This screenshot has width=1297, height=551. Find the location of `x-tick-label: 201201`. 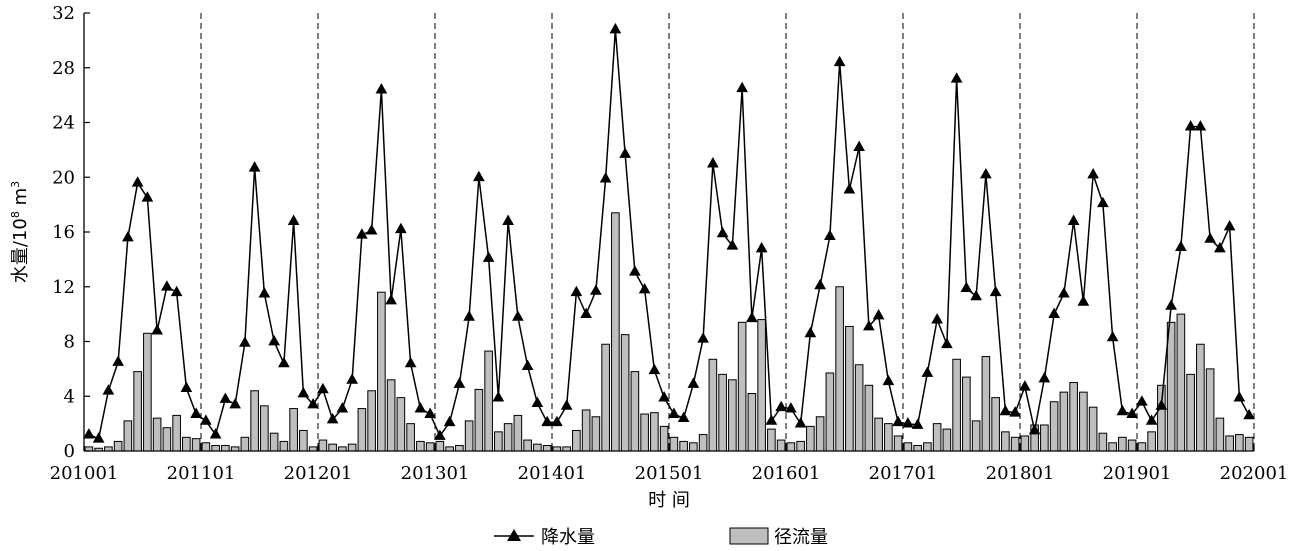

x-tick-label: 201201 is located at coordinates (318, 473).